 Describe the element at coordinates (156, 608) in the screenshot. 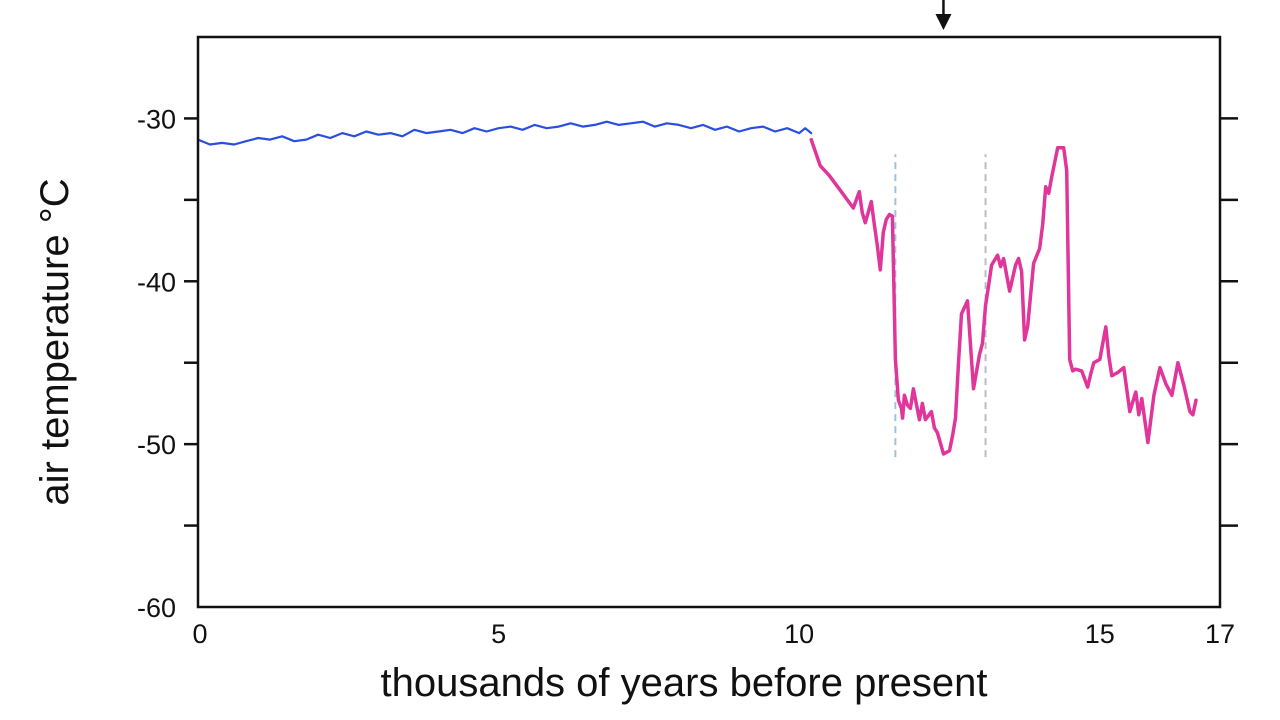

I see `y-tick-label: -60` at that location.